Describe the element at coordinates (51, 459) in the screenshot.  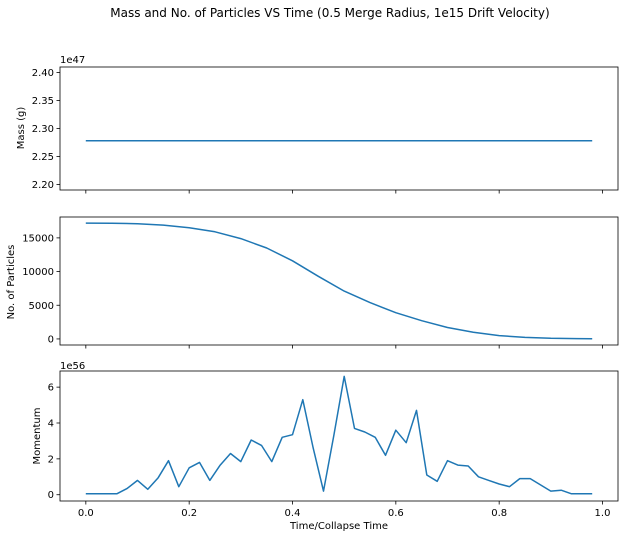
I see `momentum-y-tick-label: 2` at that location.